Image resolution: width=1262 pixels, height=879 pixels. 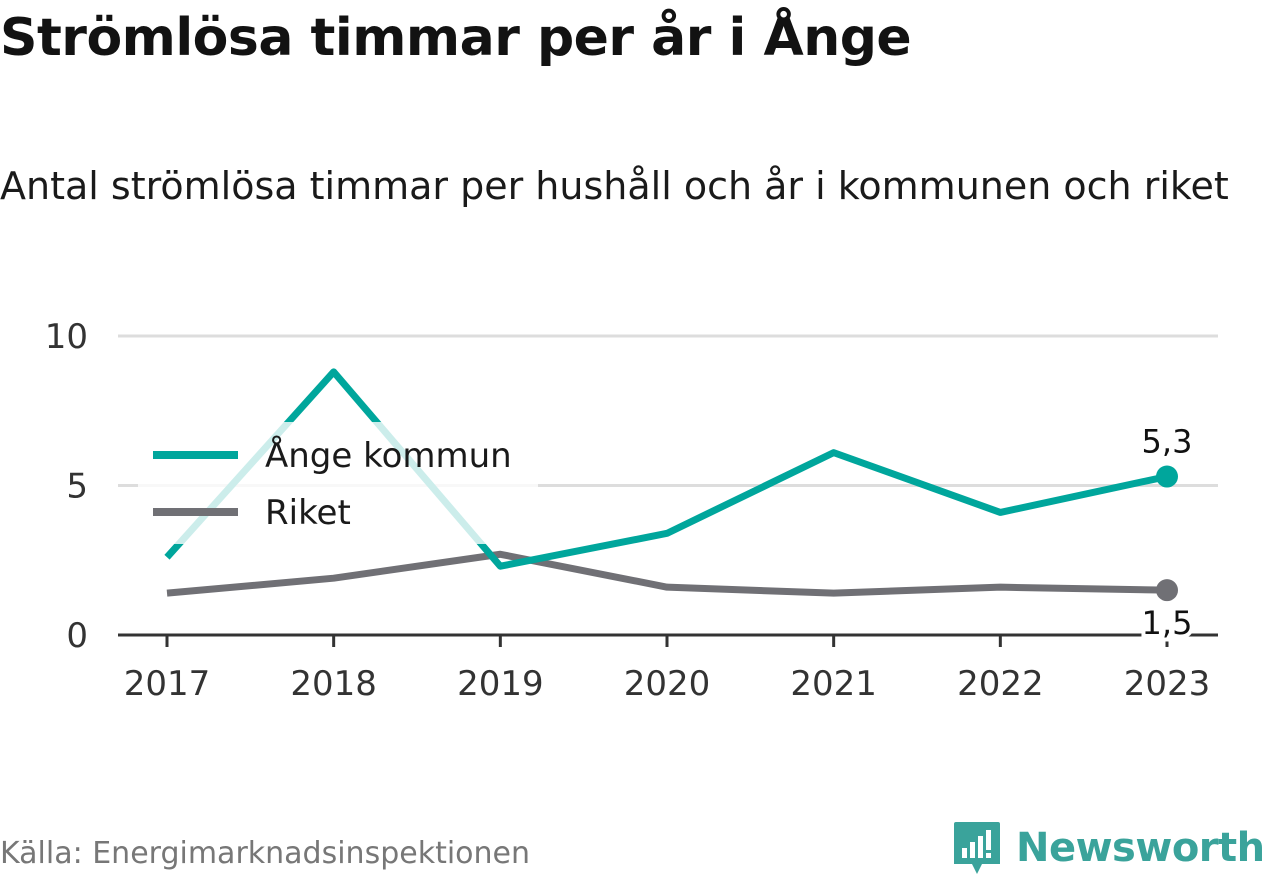 What do you see at coordinates (456, 38) in the screenshot?
I see `chart-title: Strömlösa timmar per år i Ånge` at bounding box center [456, 38].